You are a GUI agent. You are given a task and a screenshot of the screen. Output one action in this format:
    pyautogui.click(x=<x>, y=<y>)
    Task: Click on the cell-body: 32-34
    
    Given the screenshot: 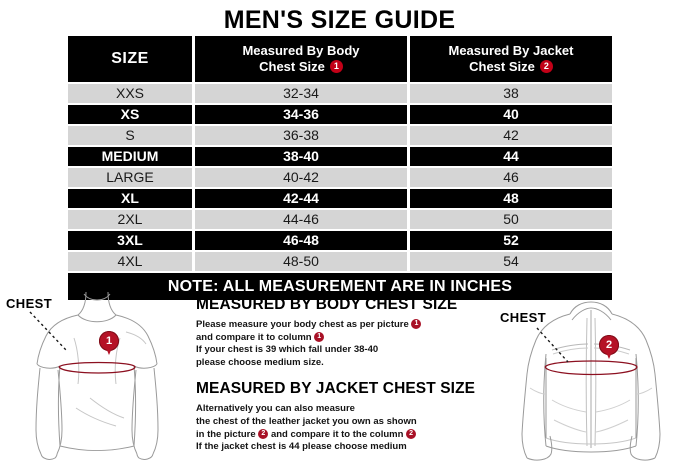 What is the action you would take?
    pyautogui.click(x=301, y=93)
    